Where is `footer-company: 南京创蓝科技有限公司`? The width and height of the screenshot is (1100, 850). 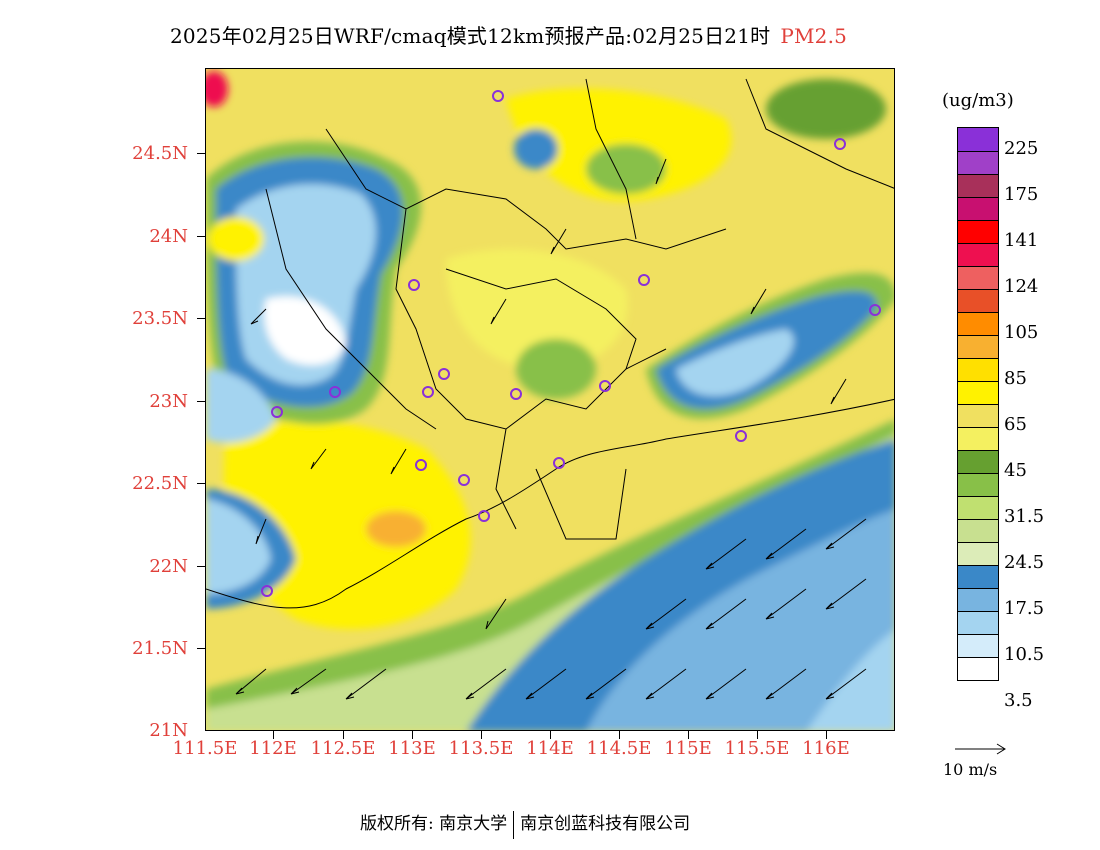 footer-company: 南京创蓝科技有限公司 is located at coordinates (605, 824).